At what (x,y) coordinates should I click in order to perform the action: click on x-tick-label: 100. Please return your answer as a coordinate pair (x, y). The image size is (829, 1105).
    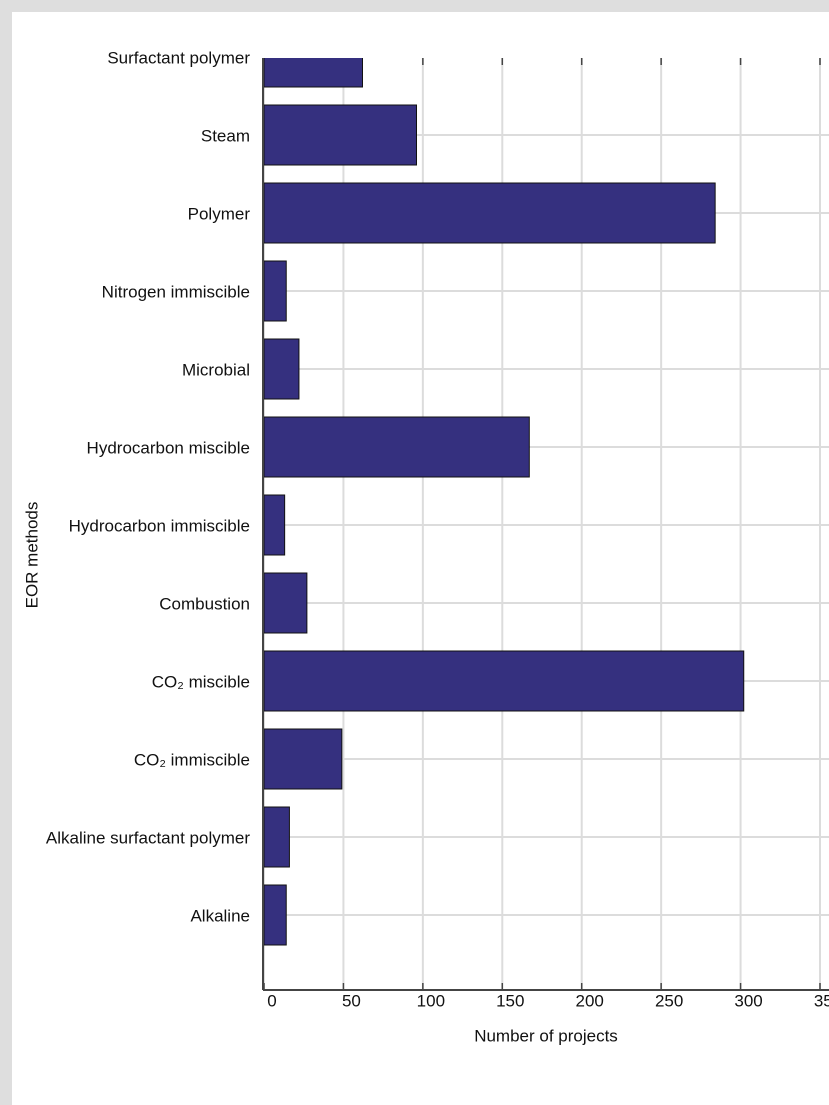
    Looking at the image, I should click on (431, 1000).